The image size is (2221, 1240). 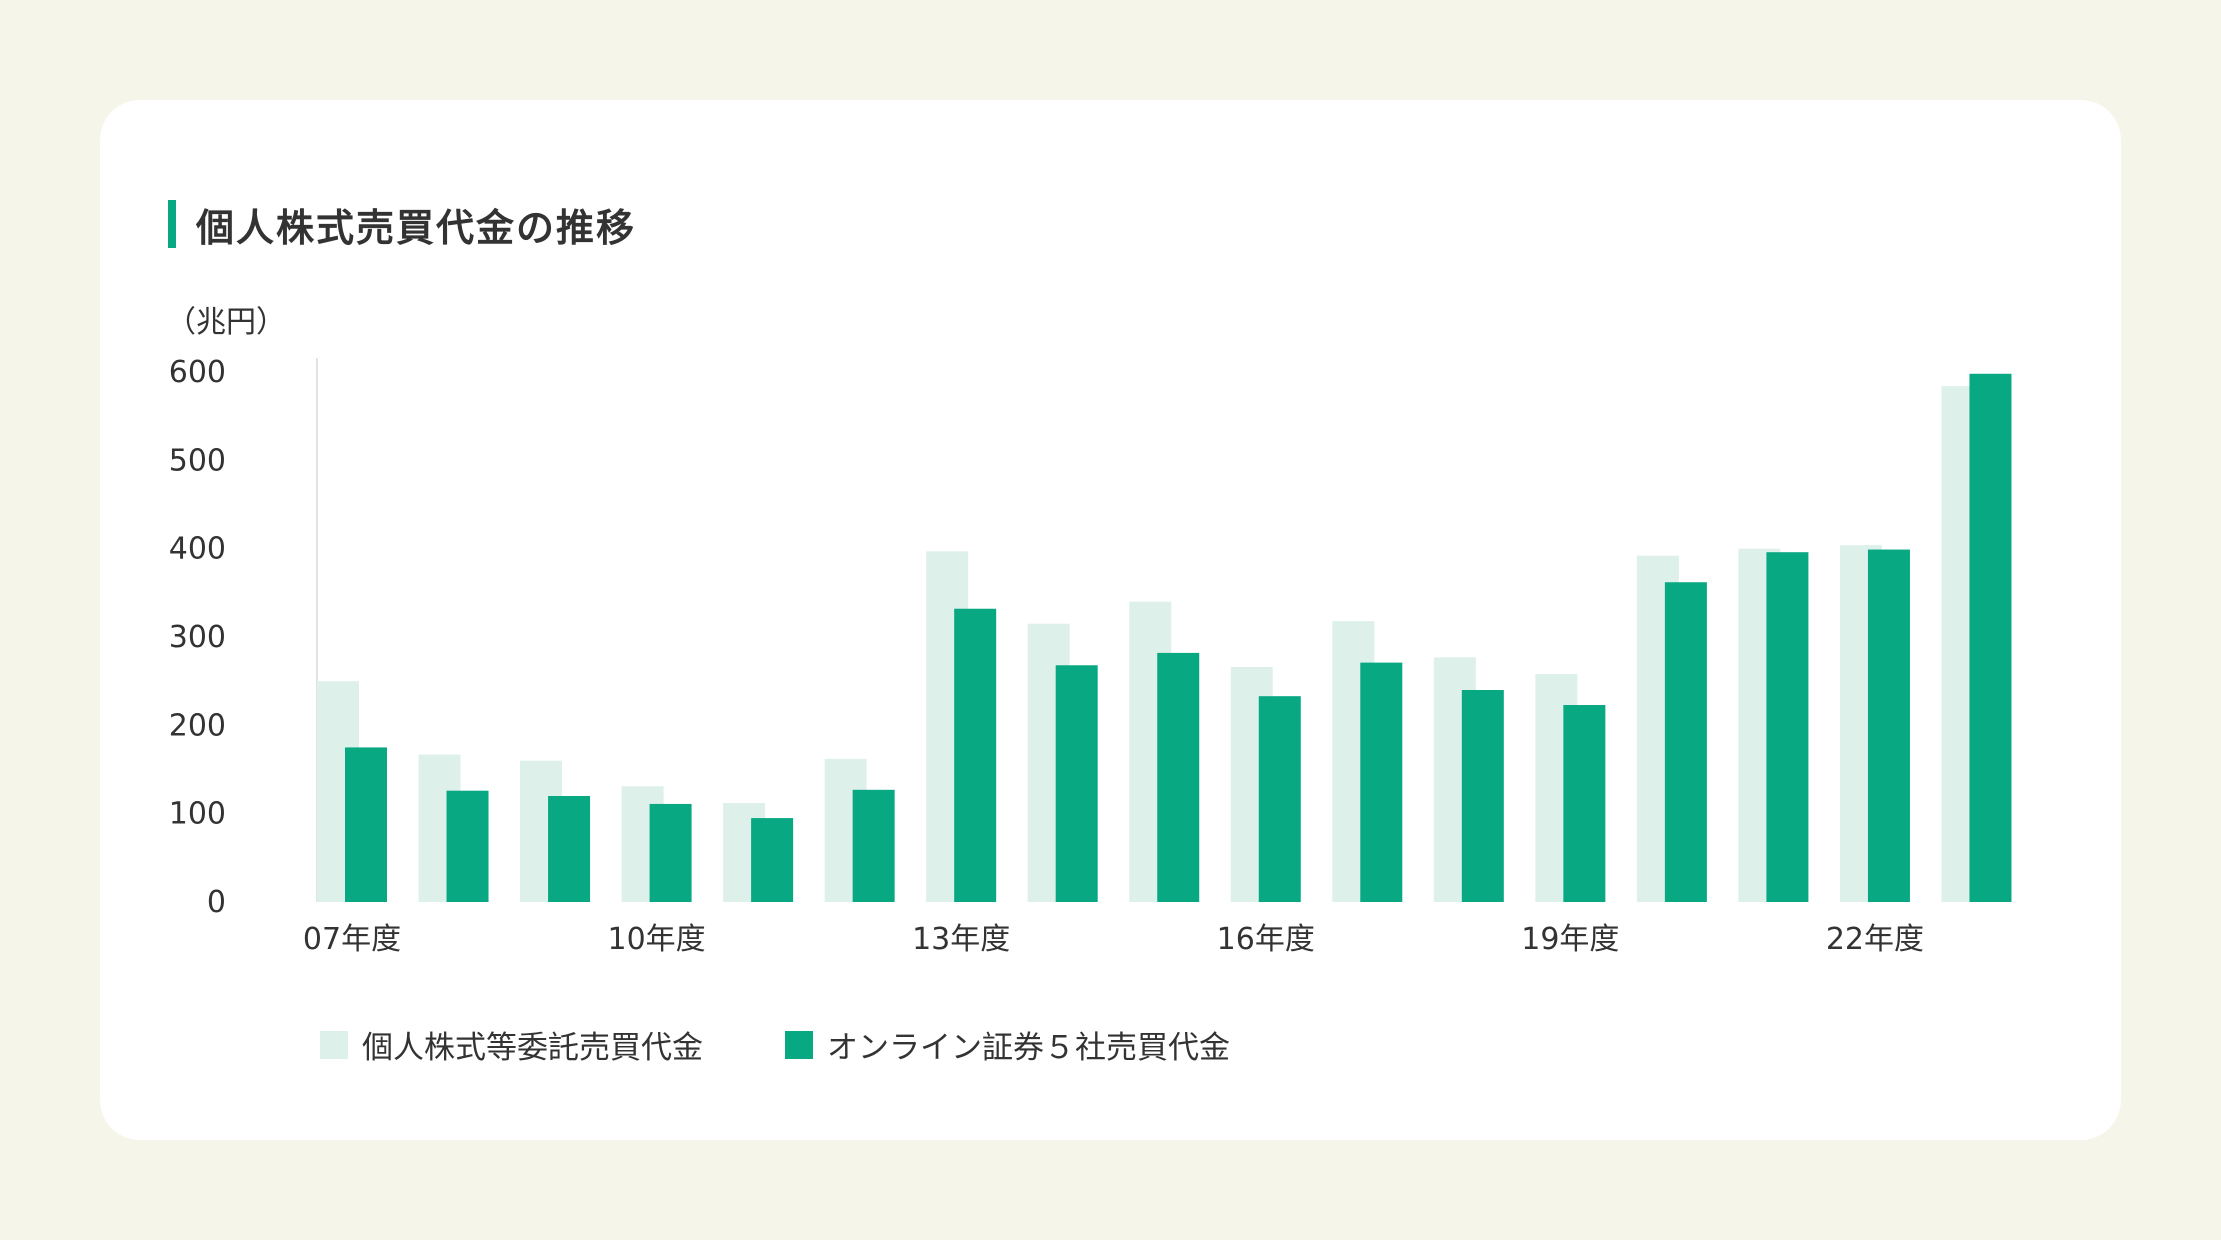 What do you see at coordinates (197, 814) in the screenshot?
I see `y-tick-label-100: 100` at bounding box center [197, 814].